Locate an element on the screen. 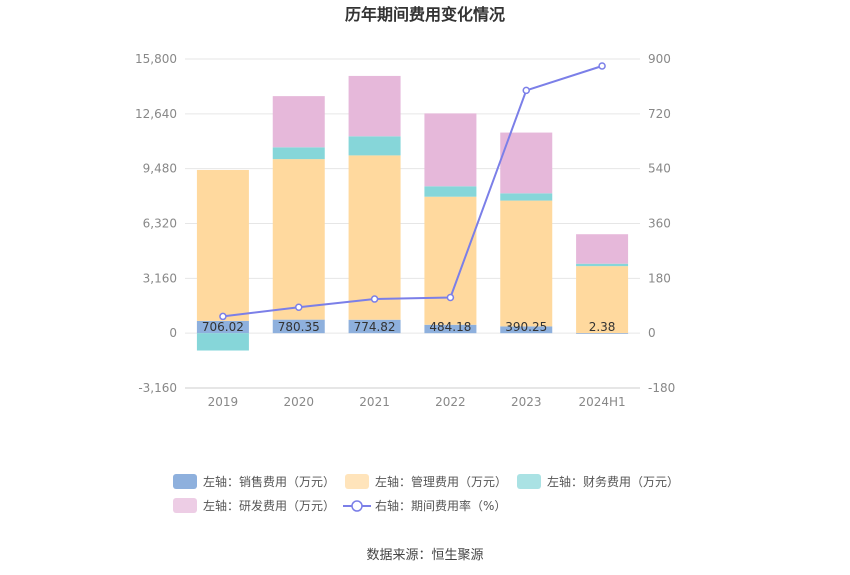 This screenshot has width=850, height=575. data-label: 390.25 is located at coordinates (526, 327).